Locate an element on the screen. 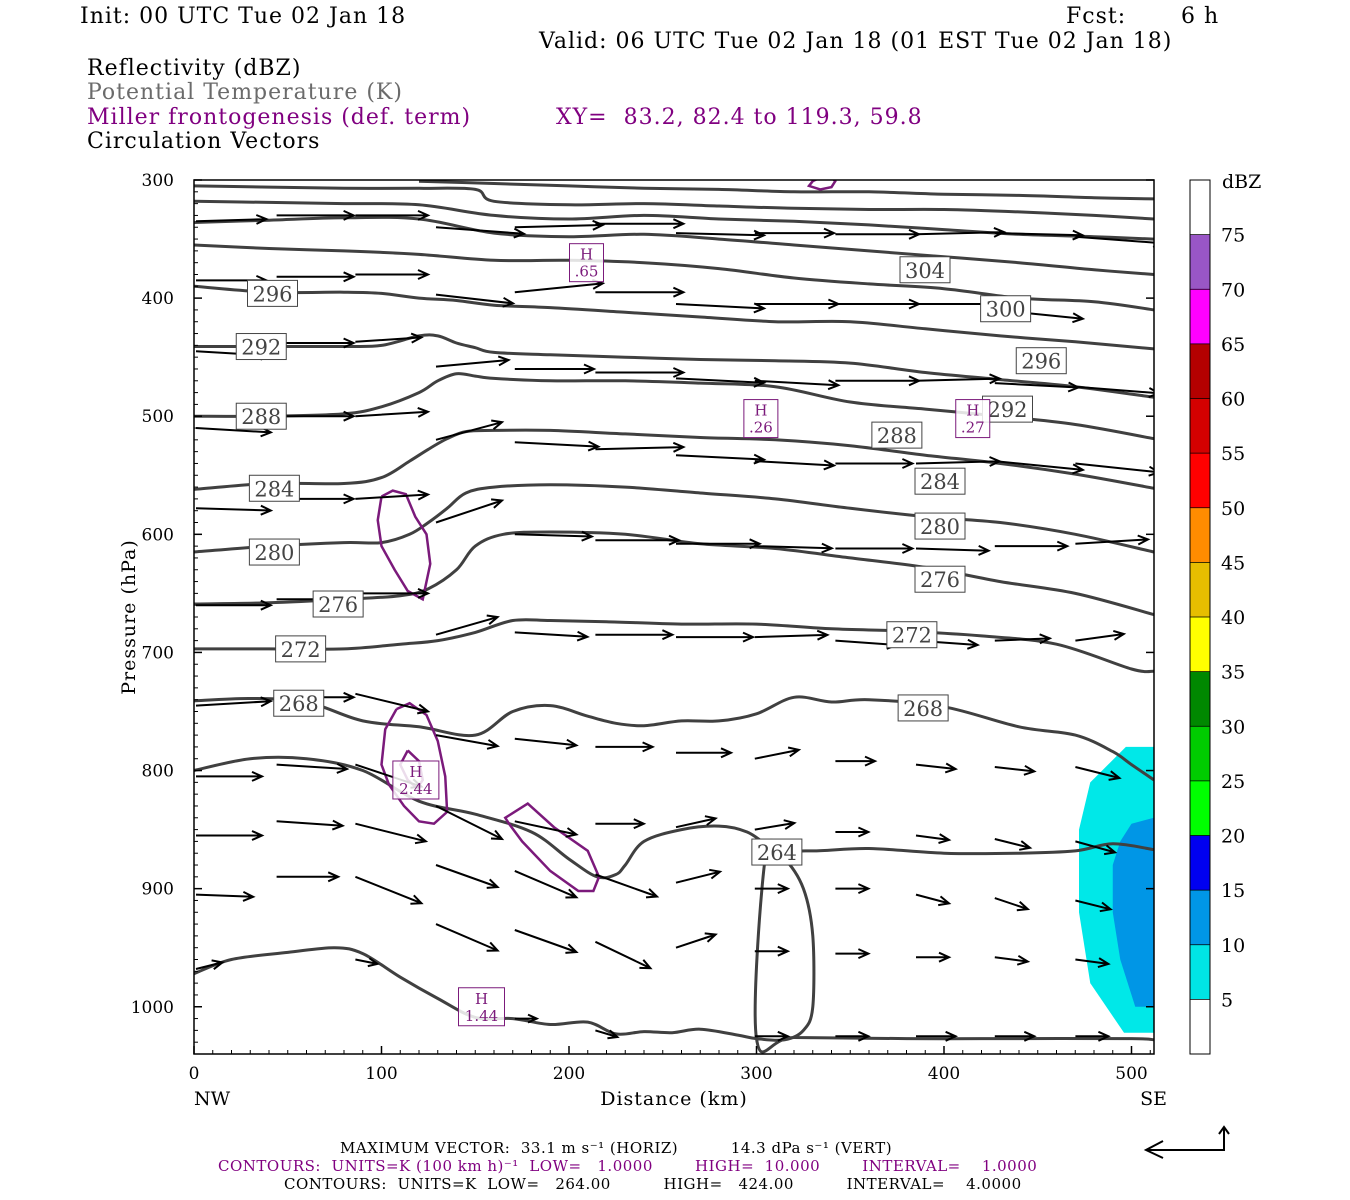 This screenshot has height=1200, width=1350. y-tick-label: 800 is located at coordinates (158, 772).